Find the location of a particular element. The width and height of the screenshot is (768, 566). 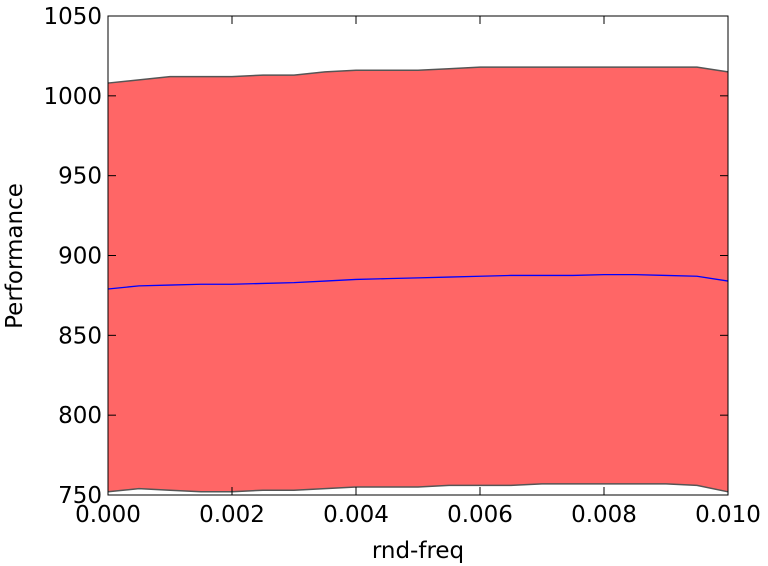

y-tick-label: 800 is located at coordinates (80, 416).